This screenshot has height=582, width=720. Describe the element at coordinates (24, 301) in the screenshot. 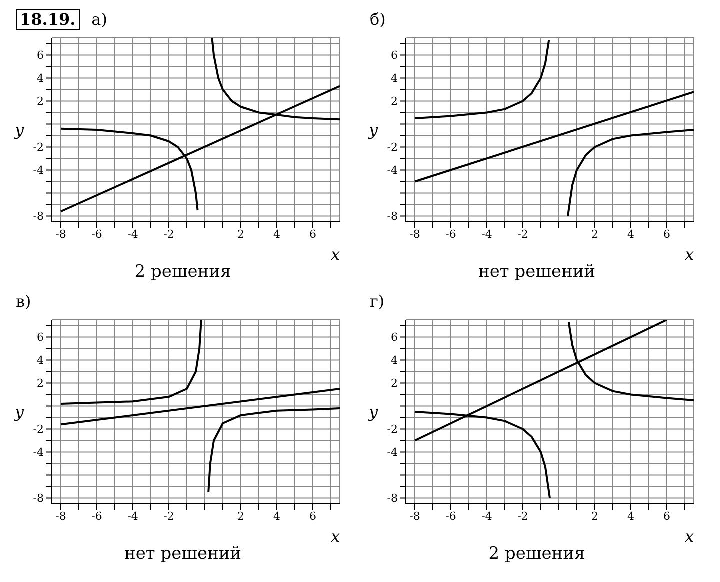

I see `chart-title: в)` at that location.